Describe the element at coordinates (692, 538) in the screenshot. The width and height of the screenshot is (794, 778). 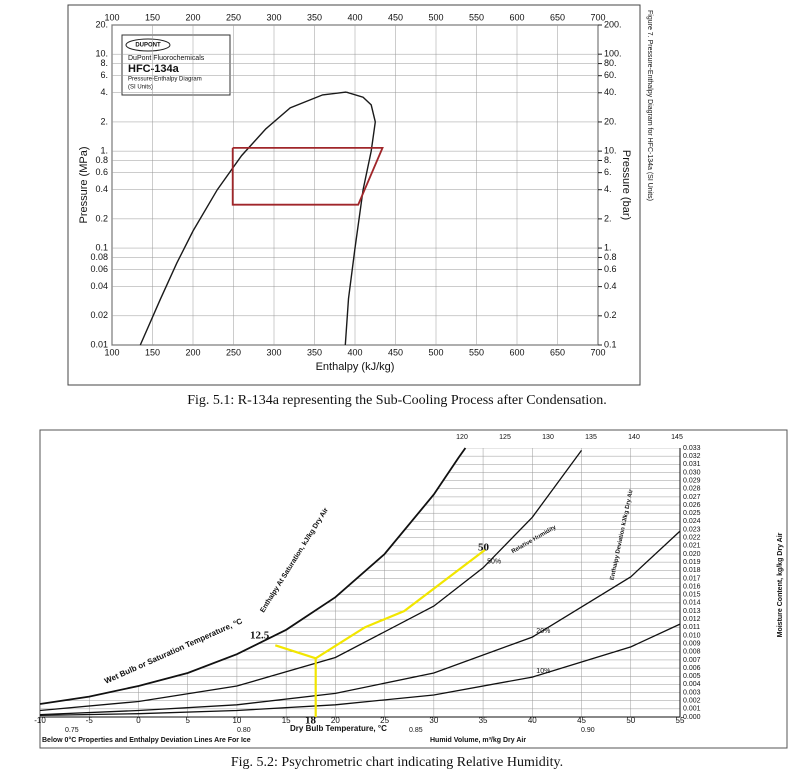
I see `y-tick-label: 0.022` at that location.